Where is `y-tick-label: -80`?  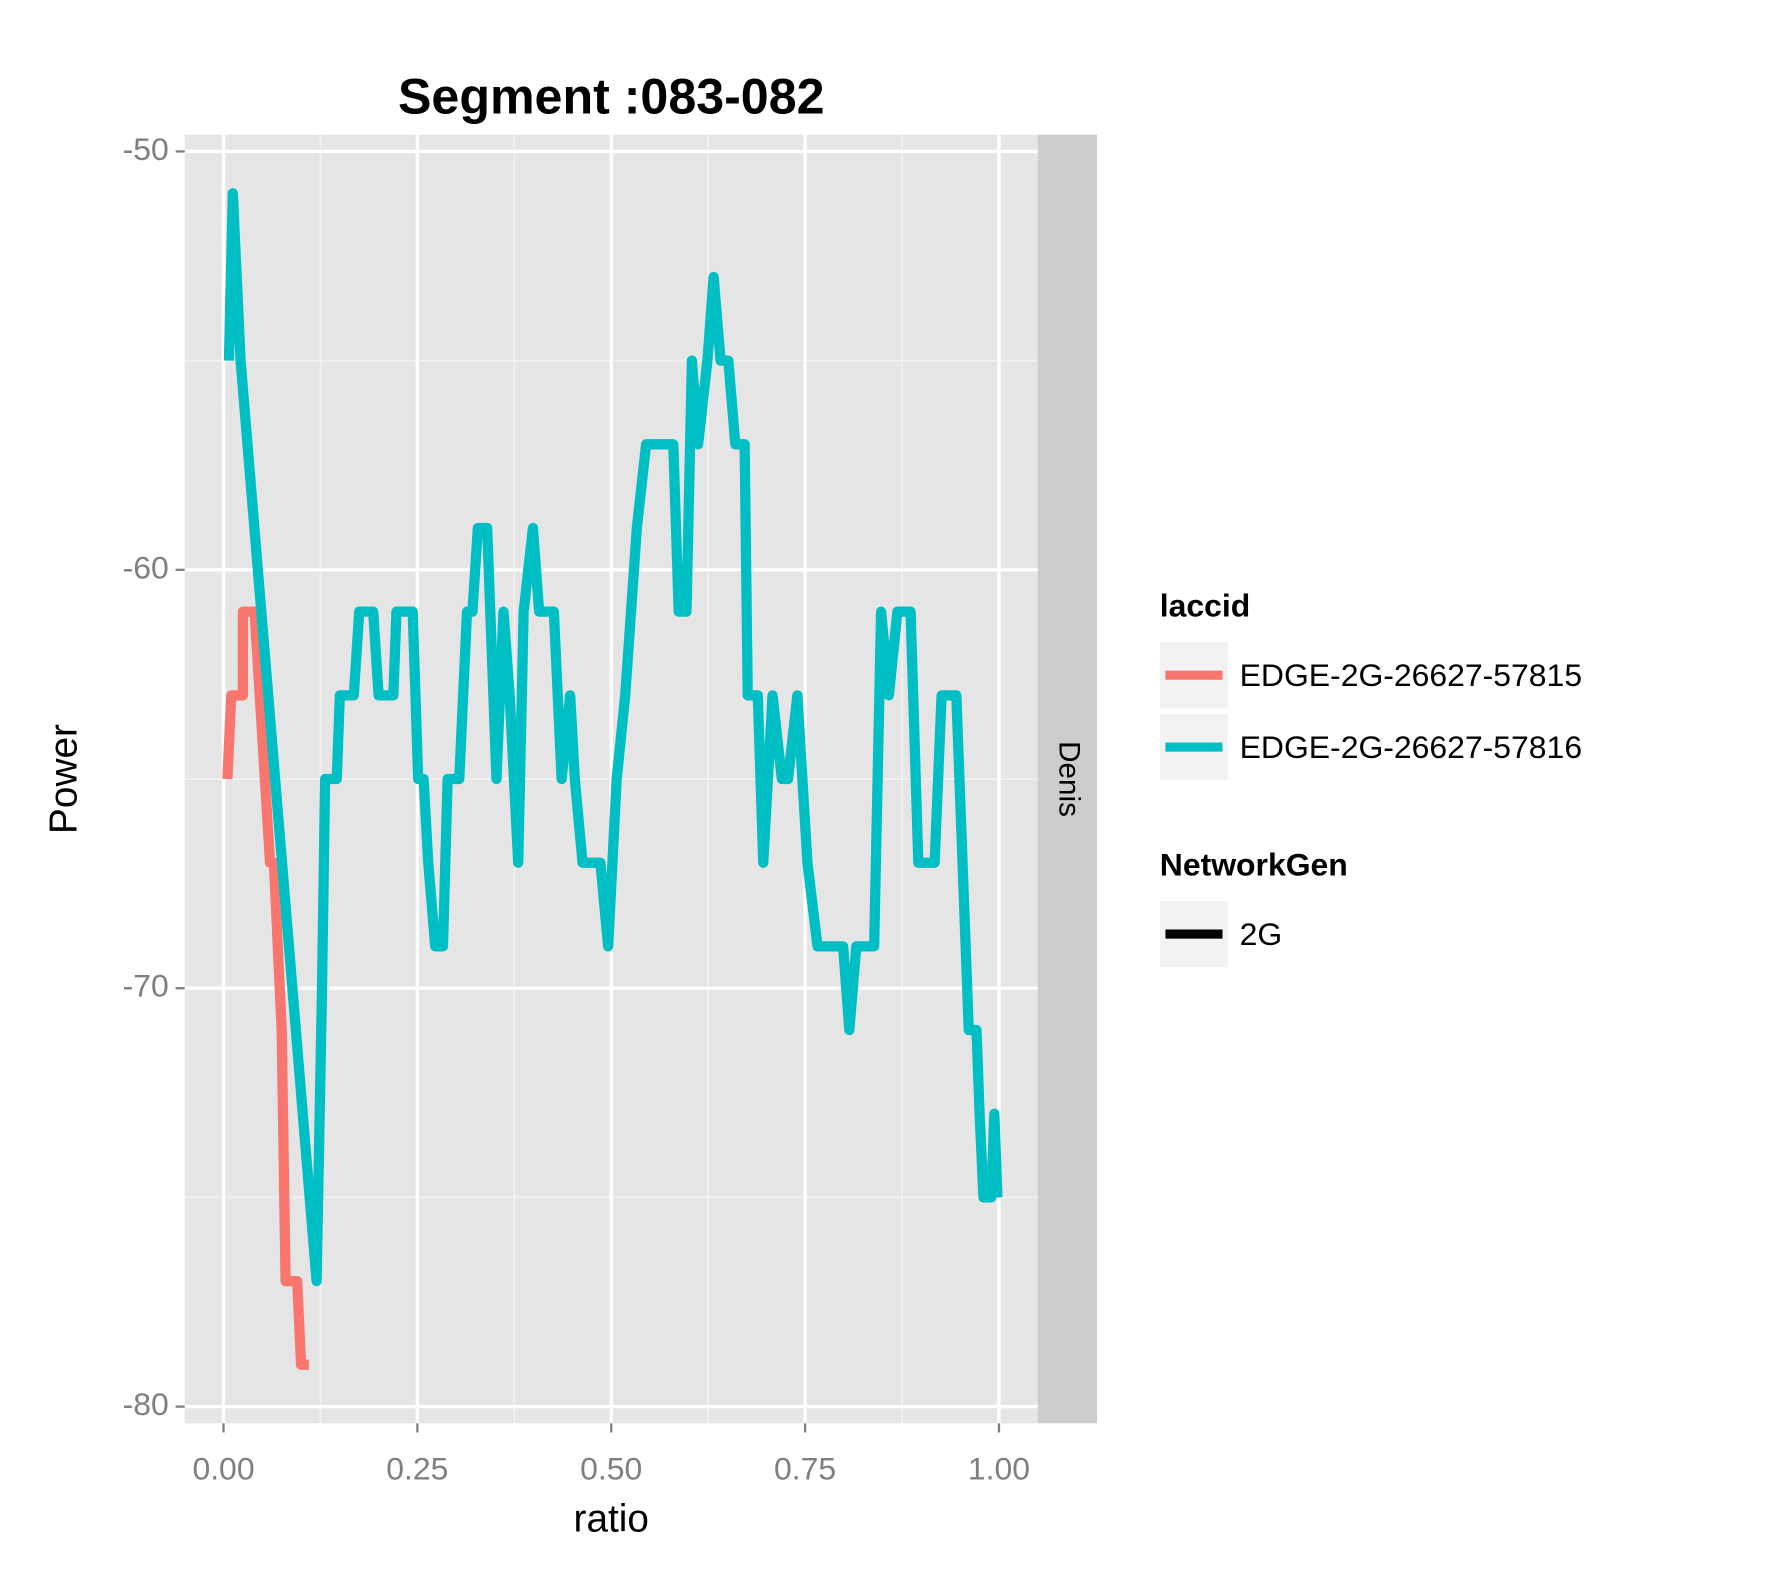 y-tick-label: -80 is located at coordinates (146, 1404).